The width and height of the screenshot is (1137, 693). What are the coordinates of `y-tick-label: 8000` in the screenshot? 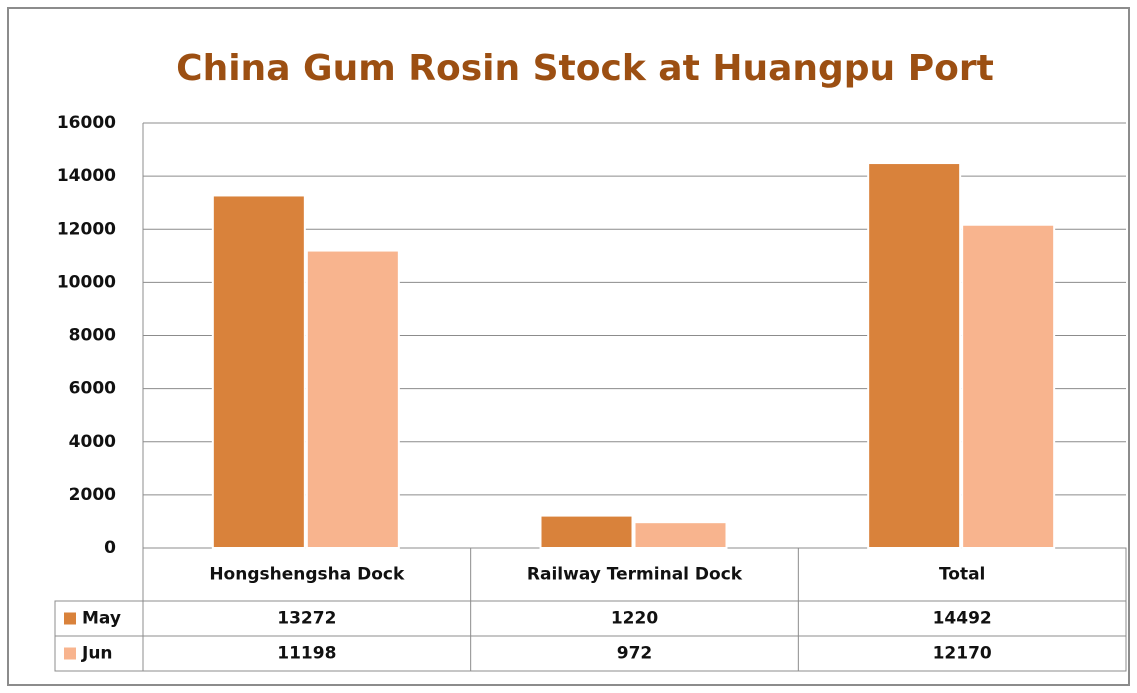 It's located at (92, 336).